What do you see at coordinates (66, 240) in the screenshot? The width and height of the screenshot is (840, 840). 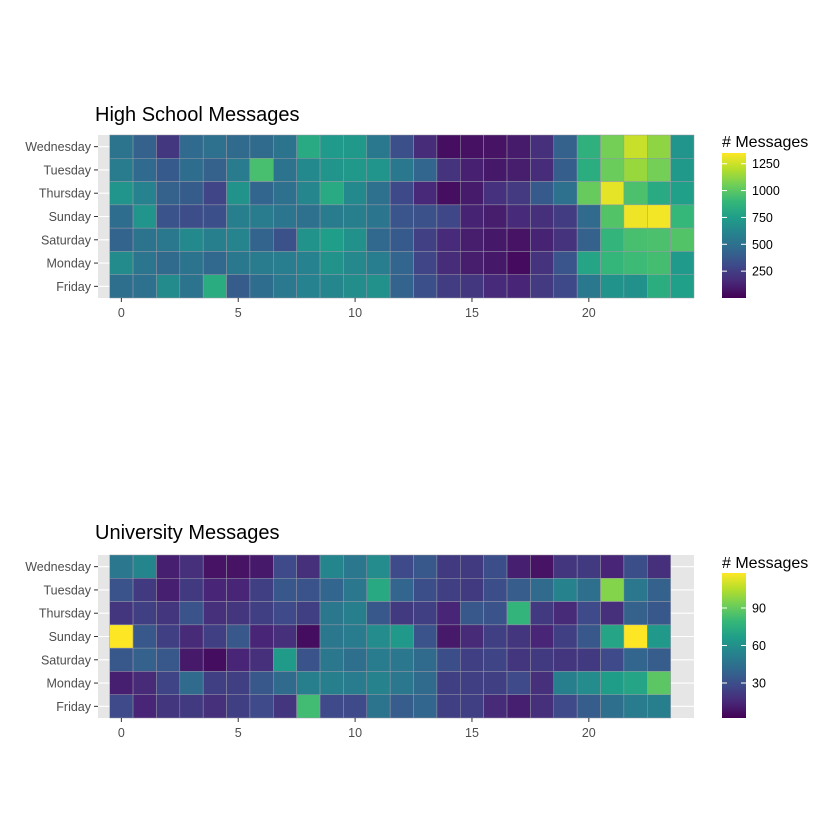 I see `y-tick-label: Saturday` at bounding box center [66, 240].